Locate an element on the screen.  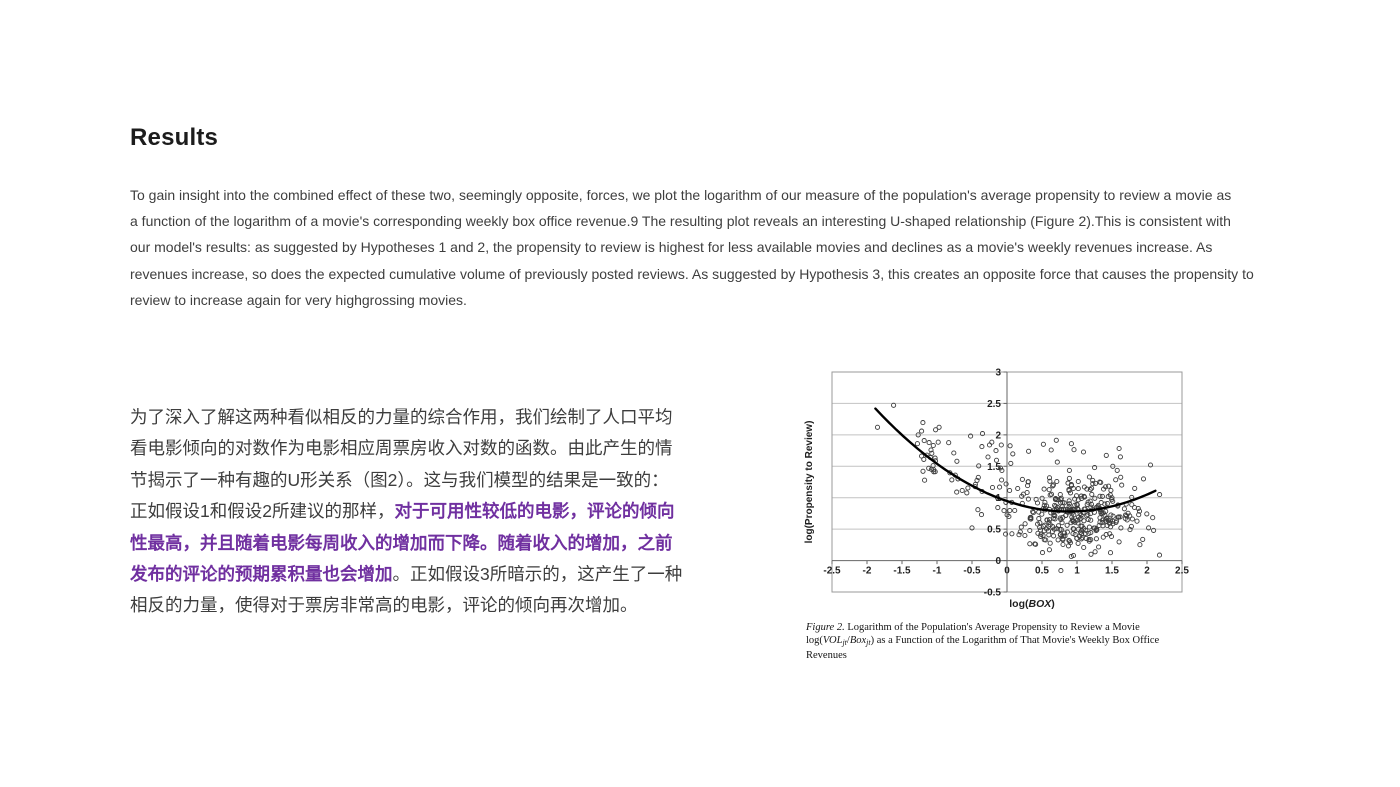
x-tick-label: 2.5 is located at coordinates (1182, 571).